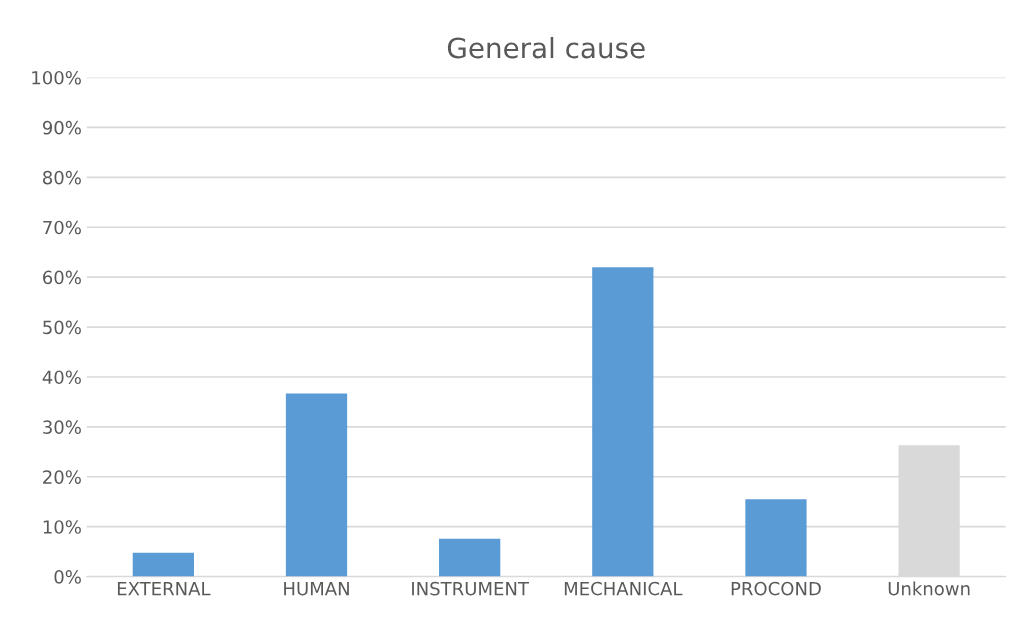  Describe the element at coordinates (62, 427) in the screenshot. I see `y-tick-label: 30%` at that location.